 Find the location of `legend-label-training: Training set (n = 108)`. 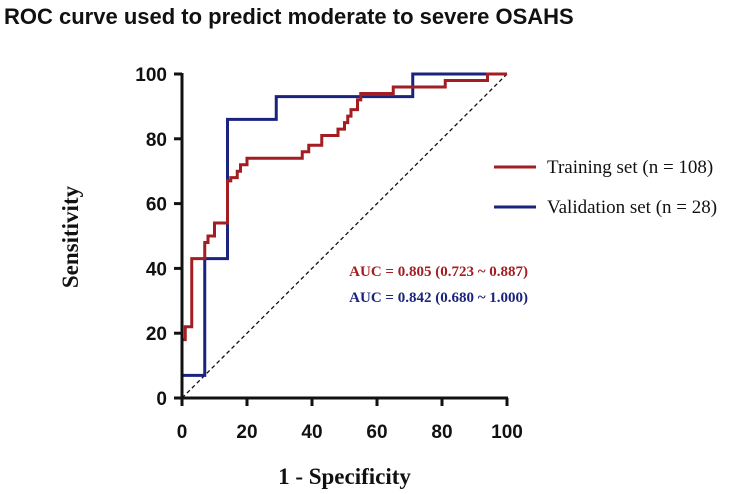

legend-label-training: Training set (n = 108) is located at coordinates (630, 167).